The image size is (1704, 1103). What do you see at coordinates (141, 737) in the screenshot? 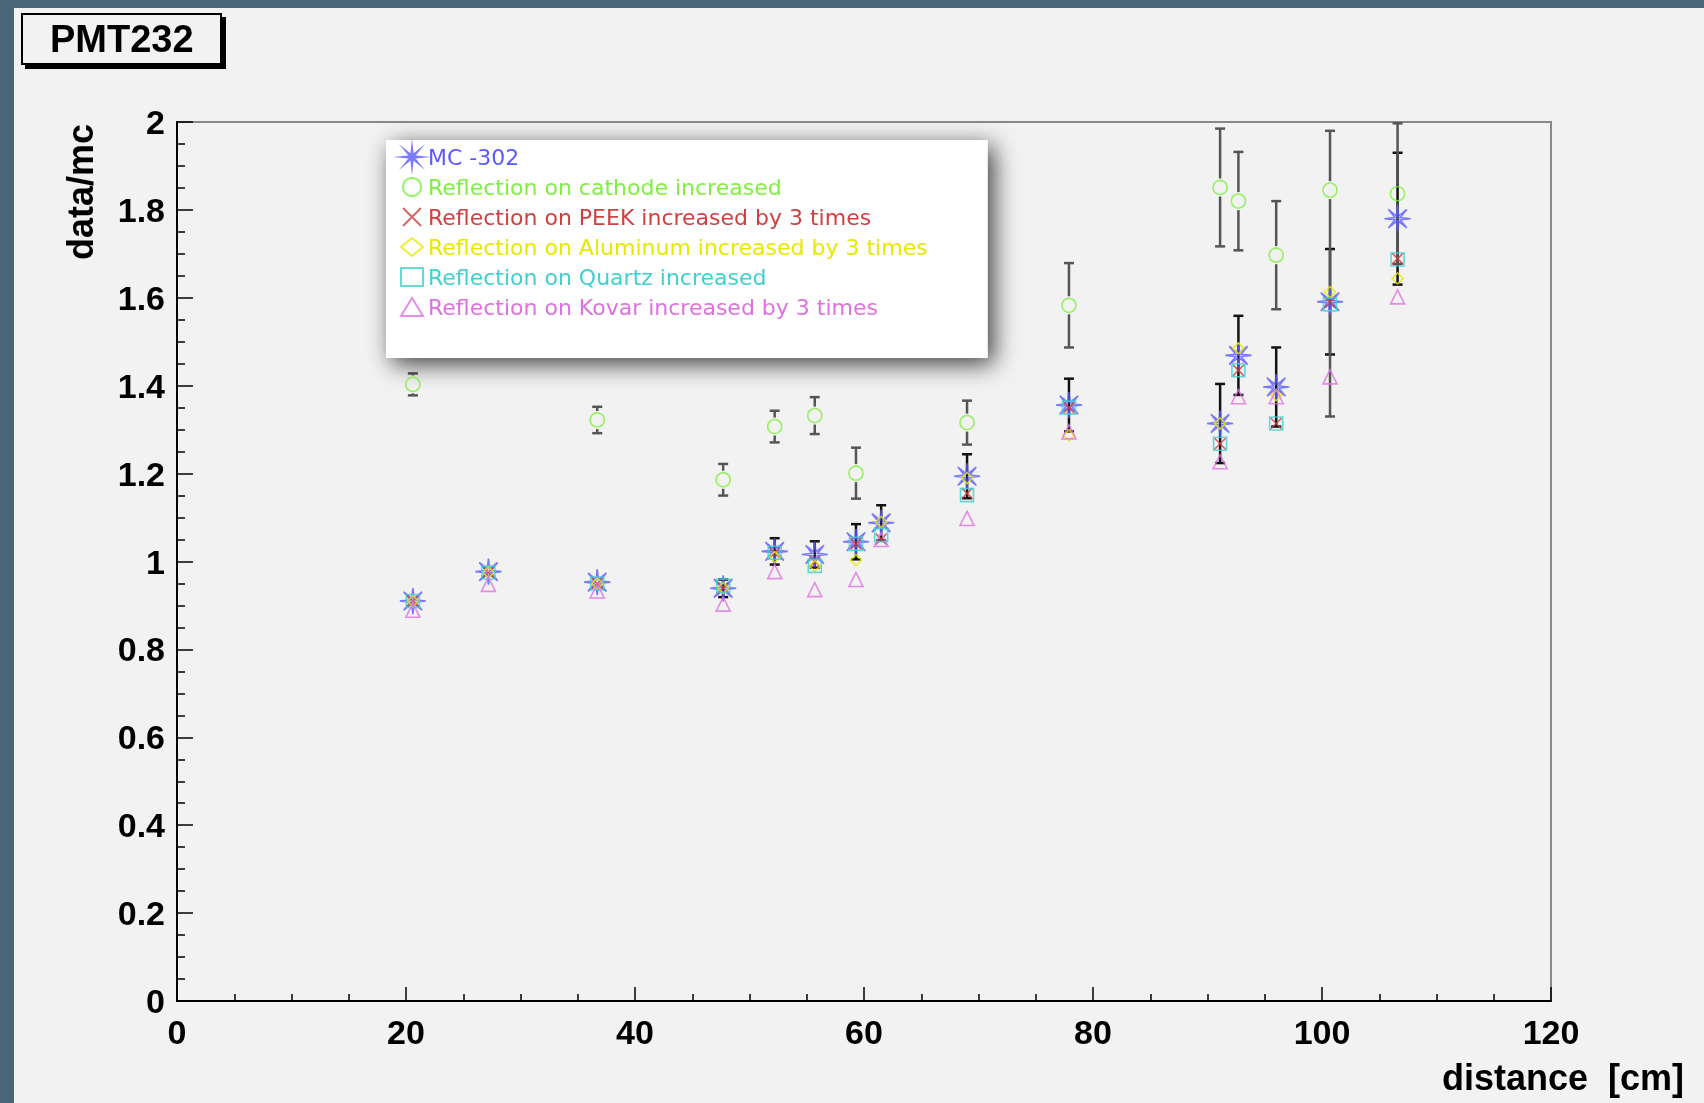
I see `y-tick-label: 0.6` at bounding box center [141, 737].